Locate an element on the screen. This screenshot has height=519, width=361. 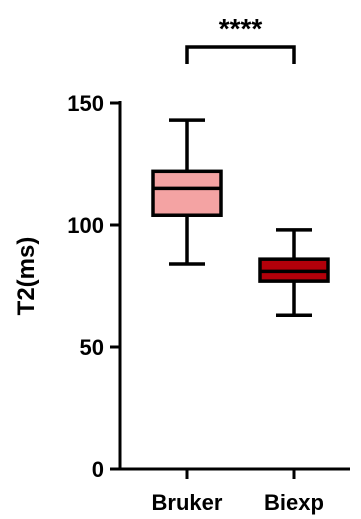
x-category-label: Bruker is located at coordinates (187, 502).